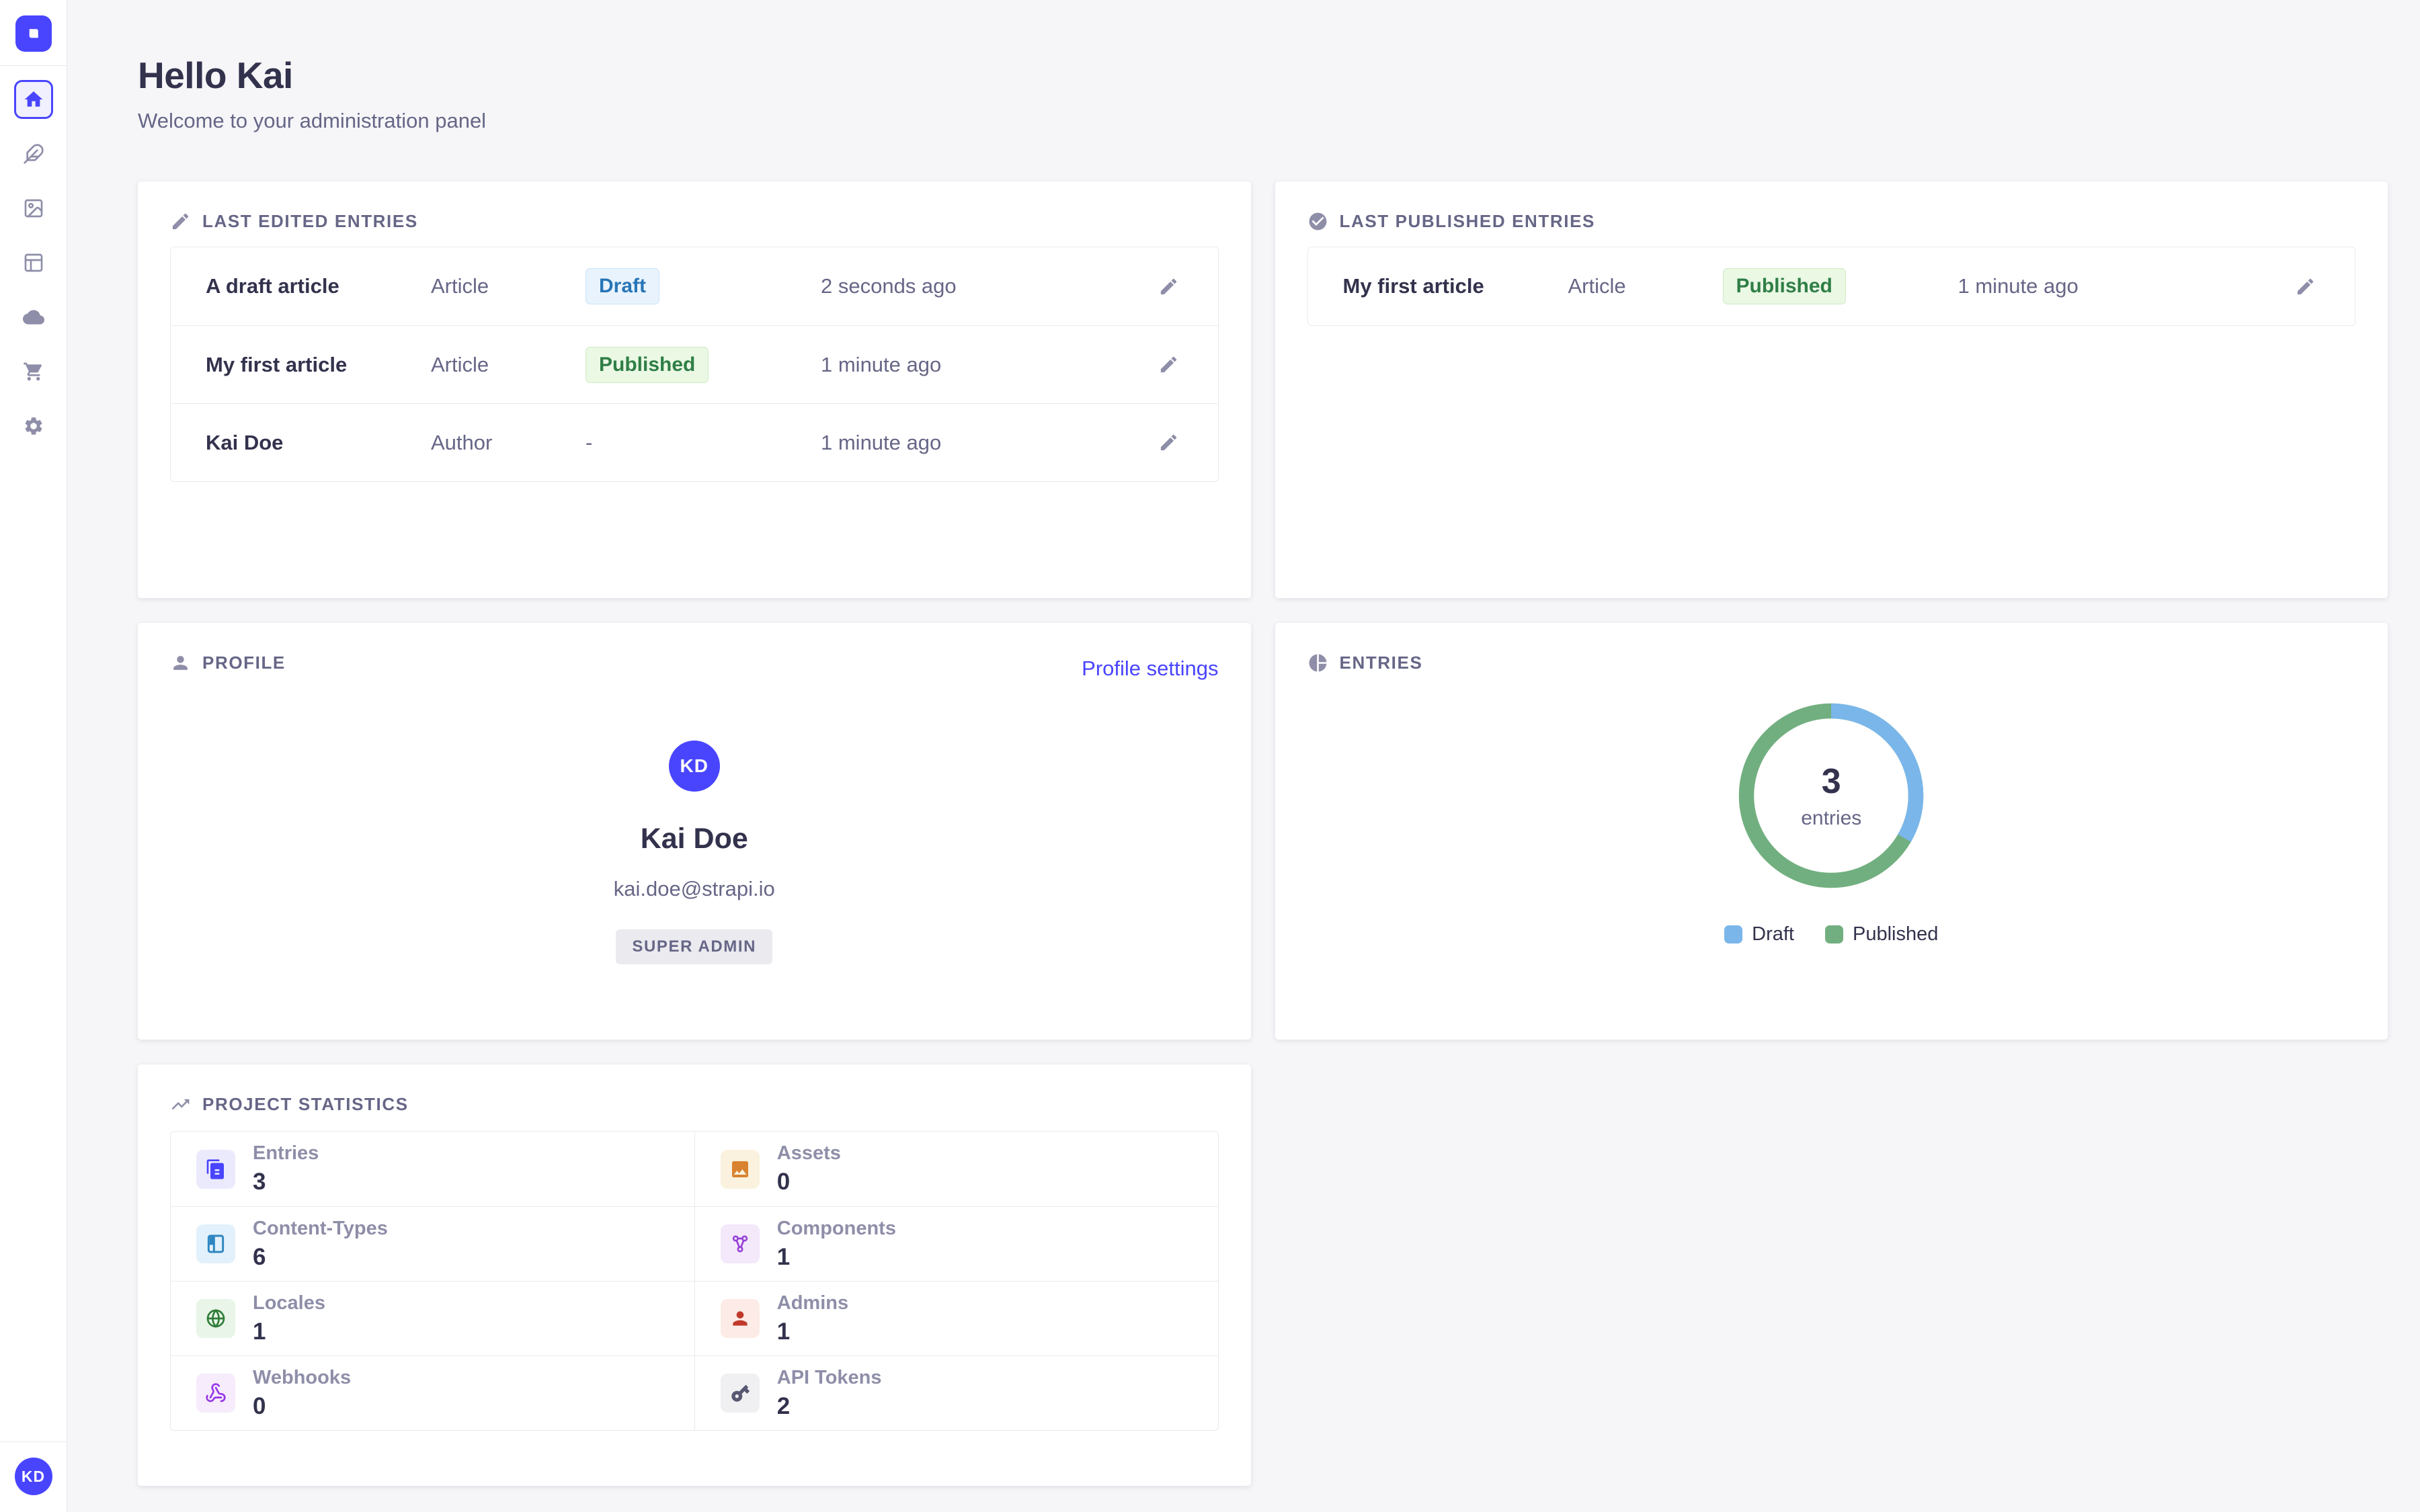 Image resolution: width=2420 pixels, height=1512 pixels. I want to click on profile-email: kai.doe@strapi.io, so click(694, 888).